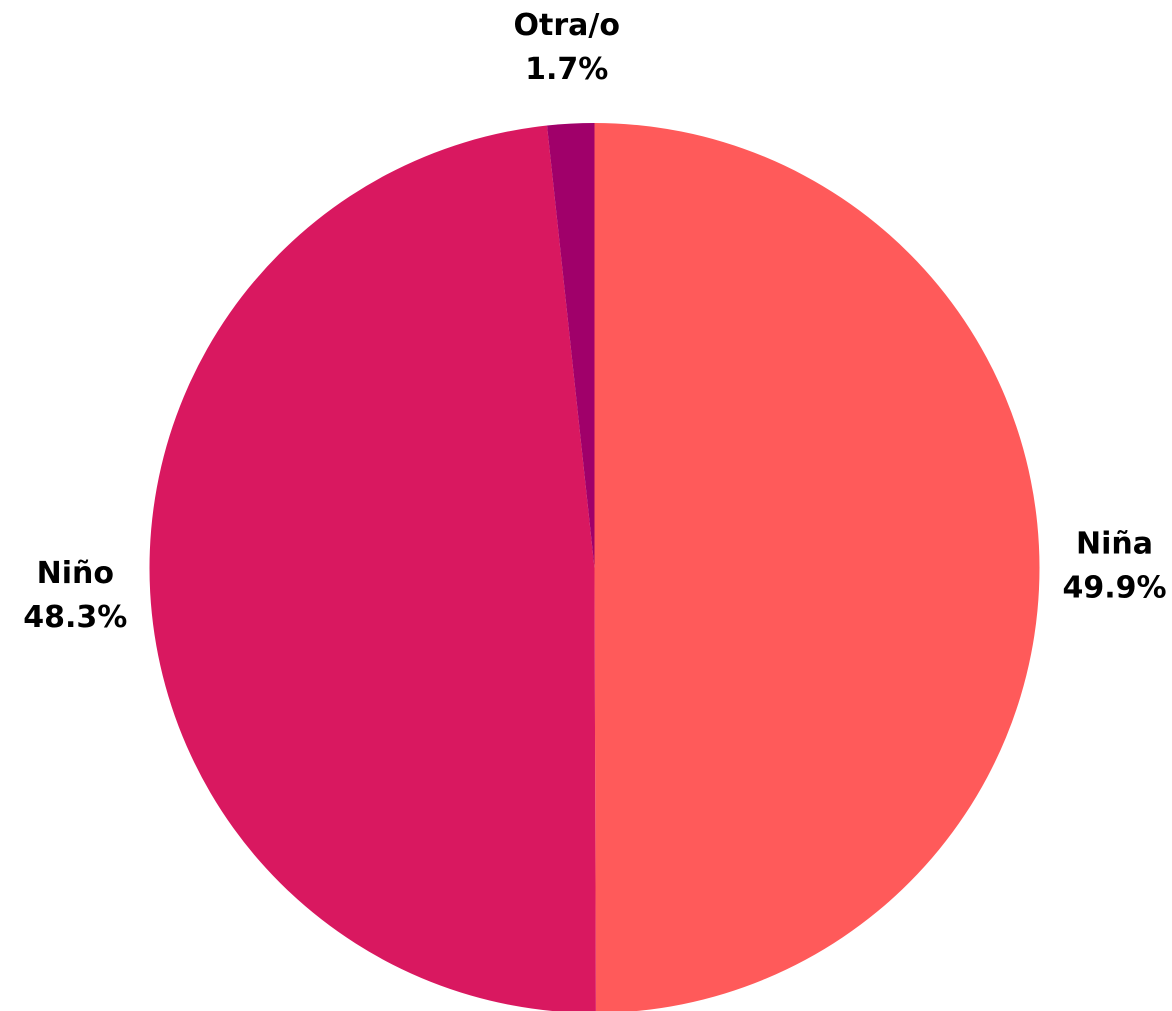 The height and width of the screenshot is (1011, 1172). Describe the element at coordinates (1114, 588) in the screenshot. I see `slice-value-label: 49.9%` at that location.